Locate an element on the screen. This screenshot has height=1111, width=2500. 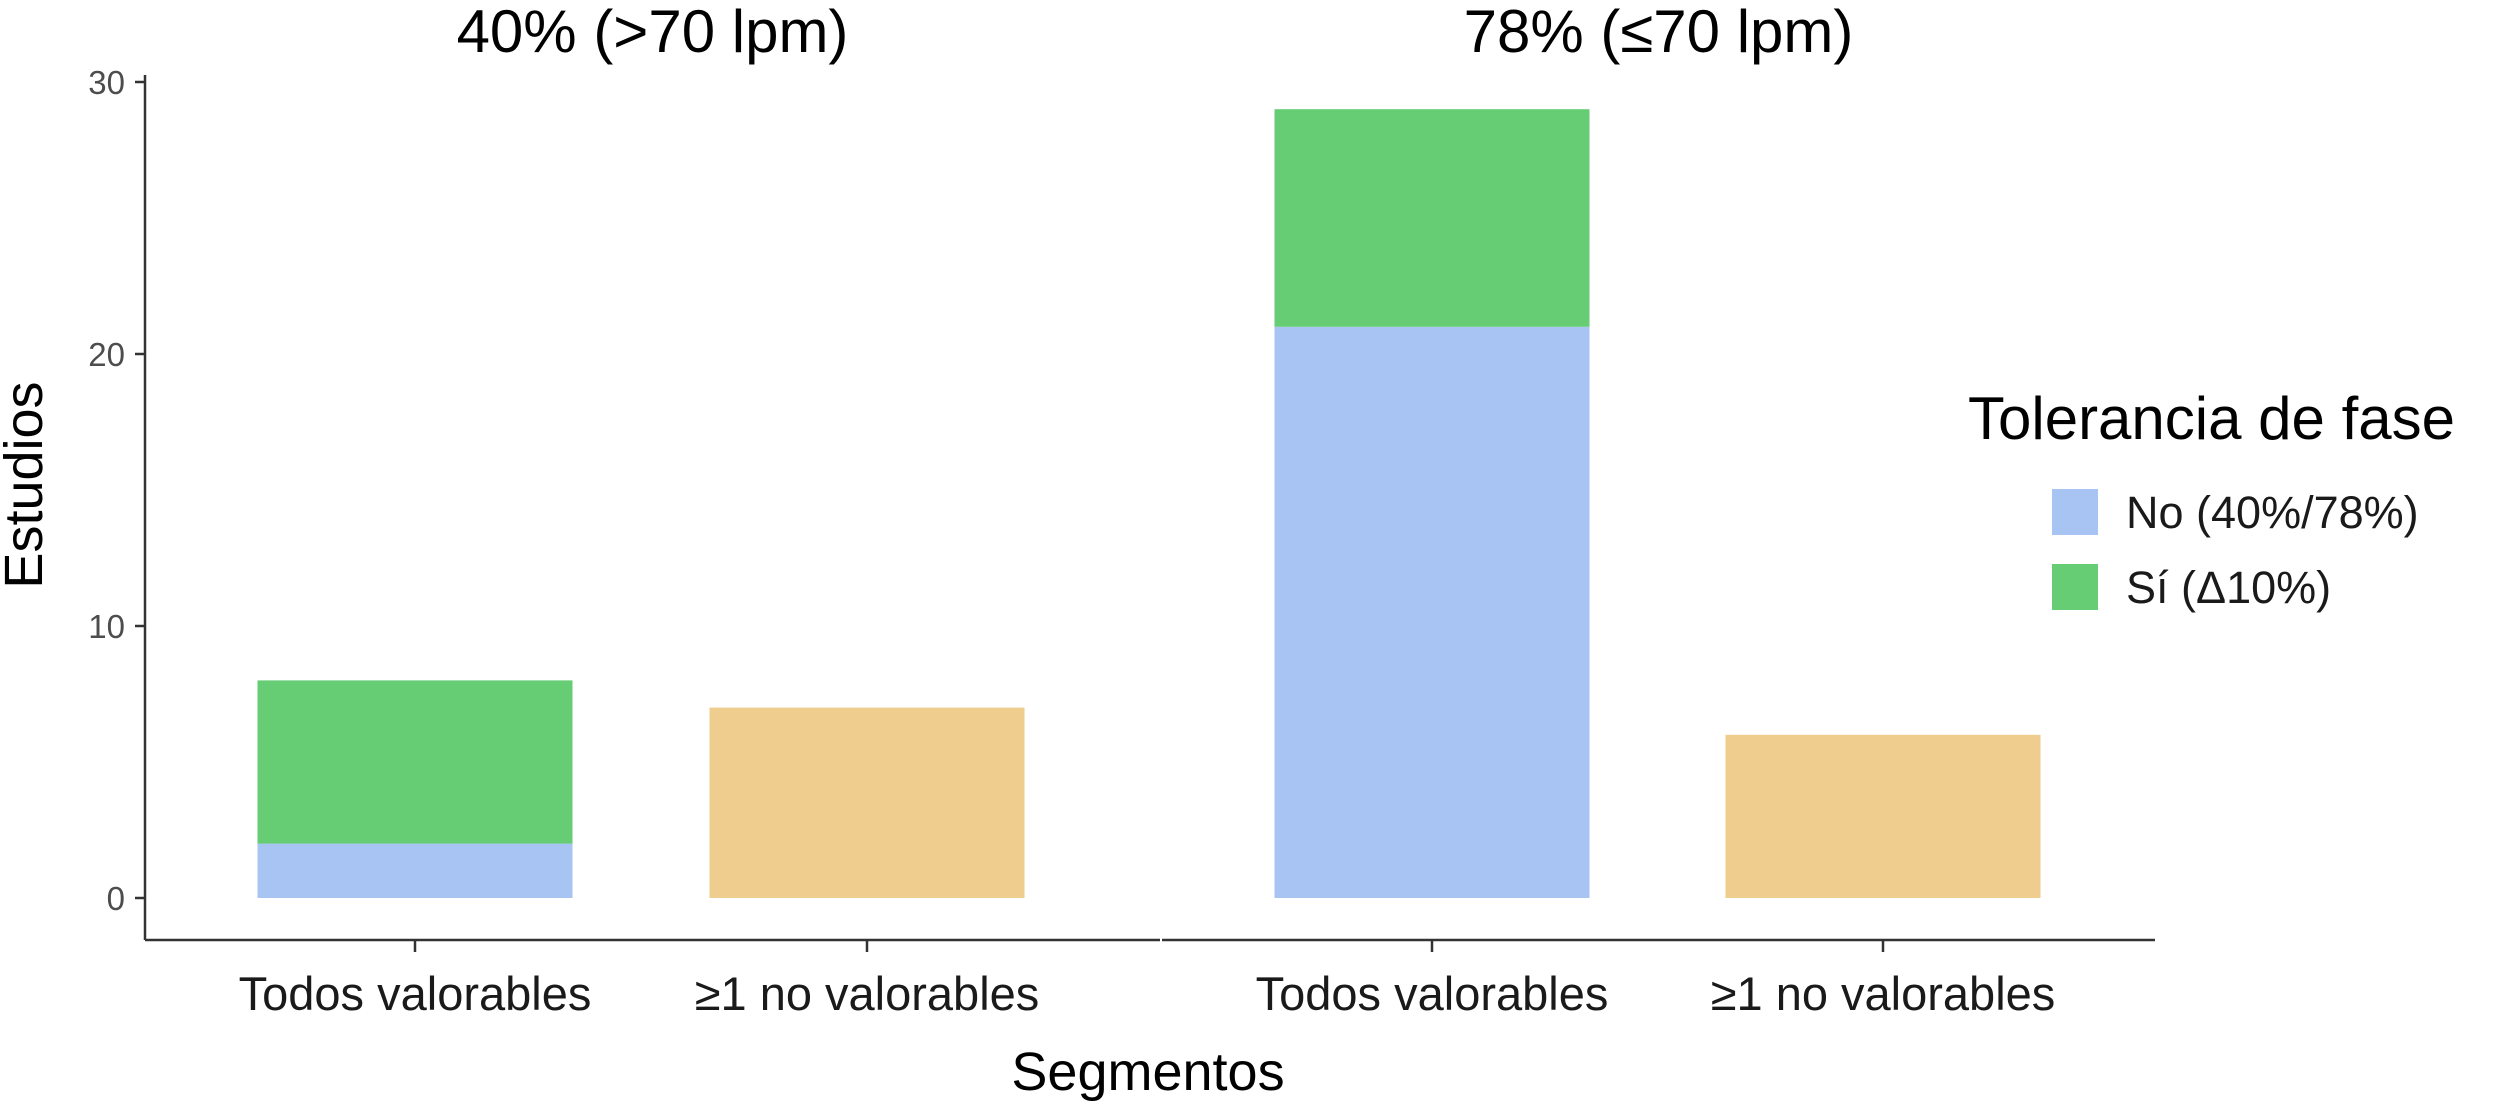
y-tick-label: 20 is located at coordinates (106, 354).